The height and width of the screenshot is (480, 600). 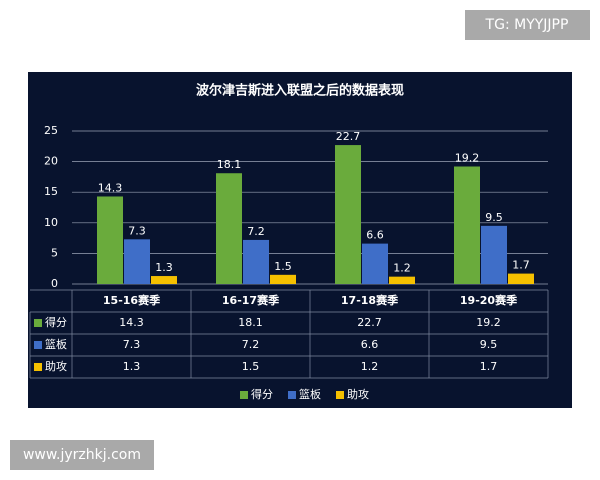 What do you see at coordinates (56, 322) in the screenshot?
I see `table-row-label: 得分` at bounding box center [56, 322].